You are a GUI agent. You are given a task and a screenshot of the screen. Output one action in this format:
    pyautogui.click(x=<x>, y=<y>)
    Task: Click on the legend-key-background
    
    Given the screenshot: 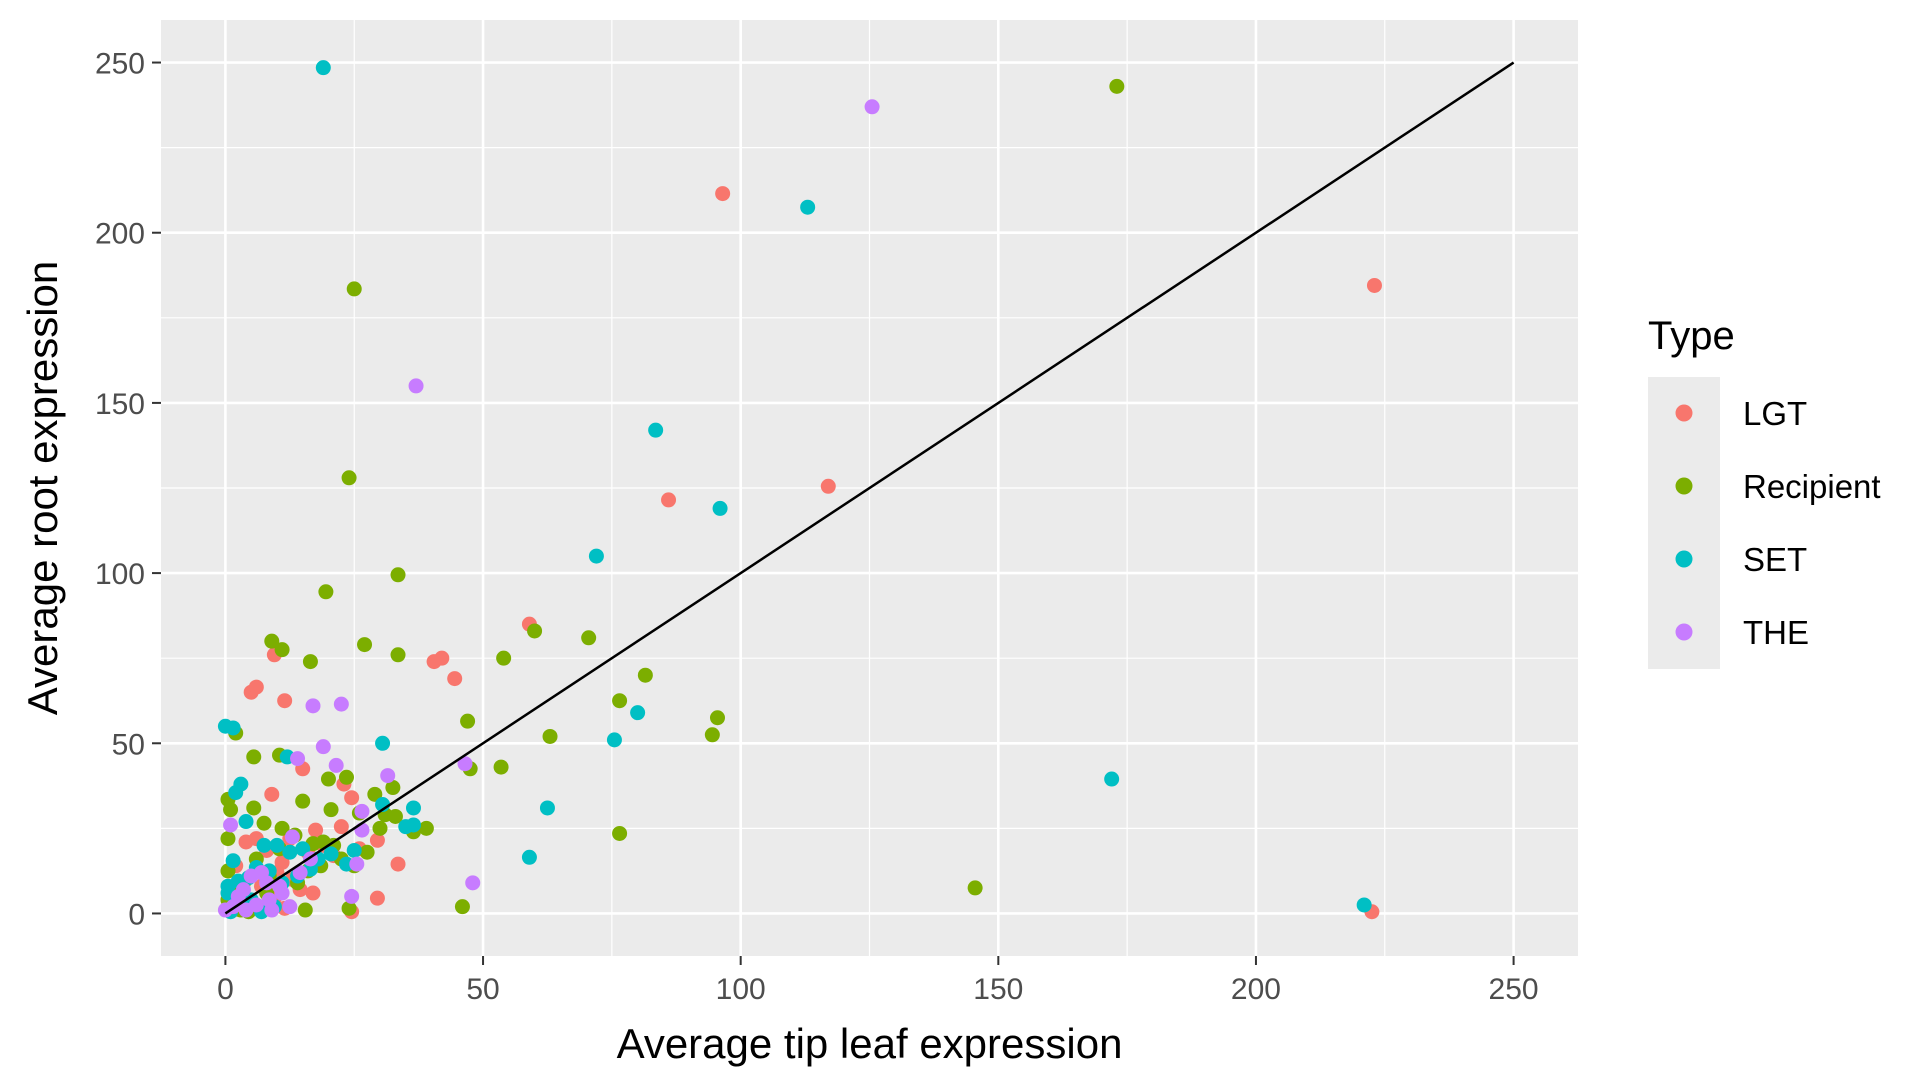 What is the action you would take?
    pyautogui.click(x=1684, y=523)
    